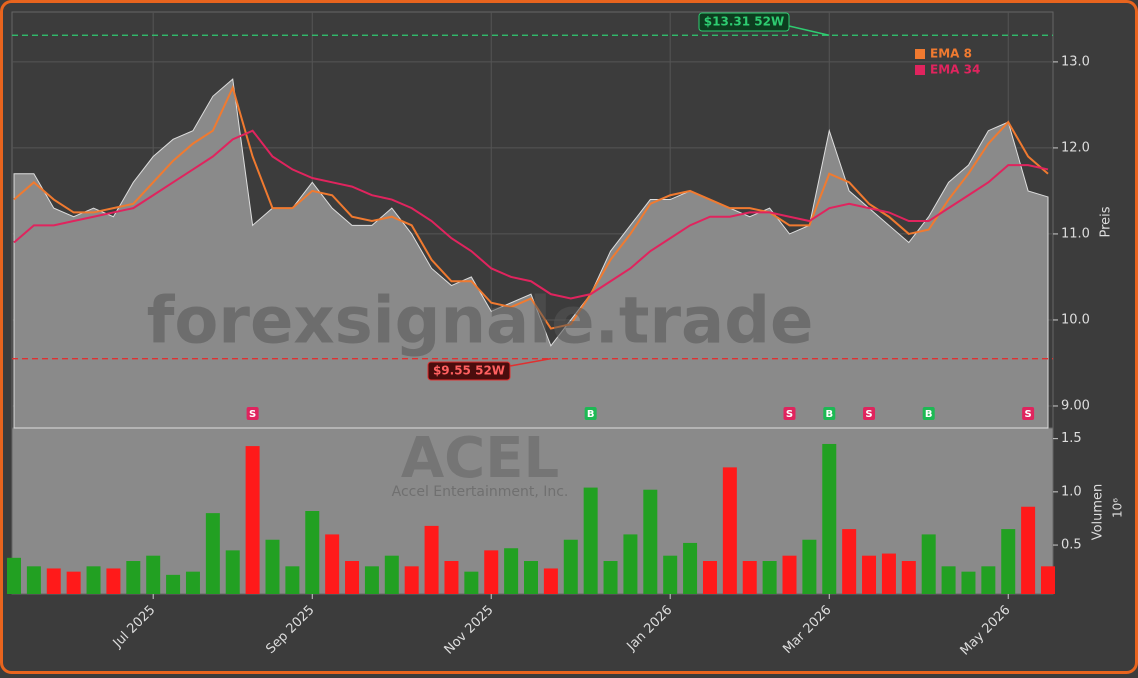  Describe the element at coordinates (955, 70) in the screenshot. I see `legend-label: EMA 34` at that location.